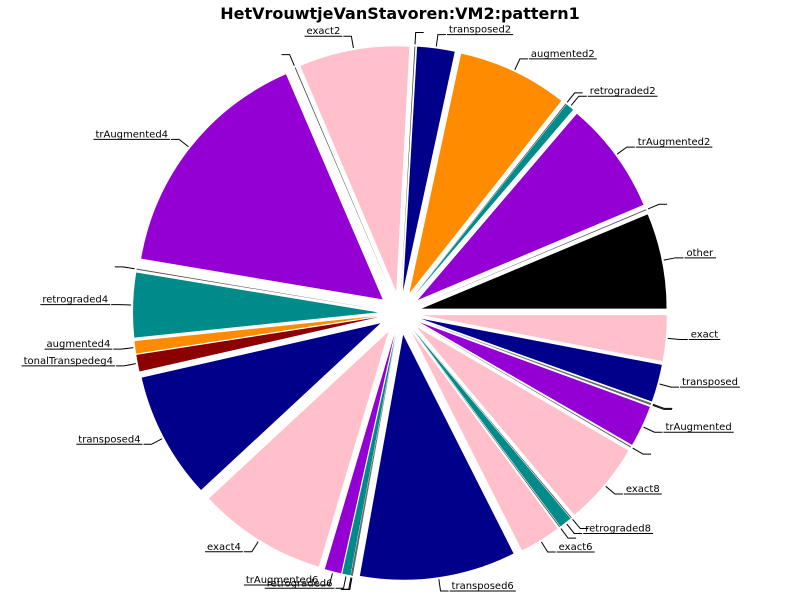 The height and width of the screenshot is (600, 800). What do you see at coordinates (428, 169) in the screenshot?
I see `pie-slice-transposed2` at bounding box center [428, 169].